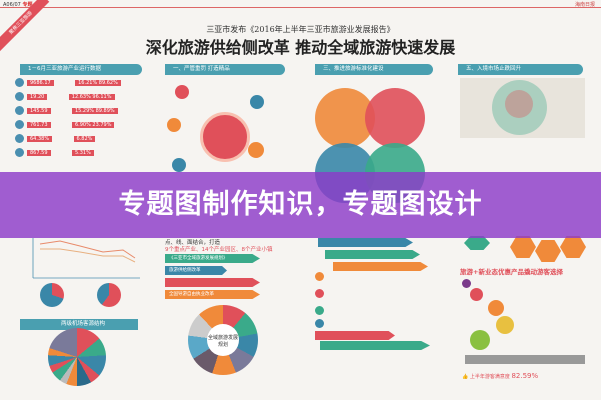 The height and width of the screenshot is (400, 601). Describe the element at coordinates (40, 83) in the screenshot. I see `stat-value: 9686.17` at that location.